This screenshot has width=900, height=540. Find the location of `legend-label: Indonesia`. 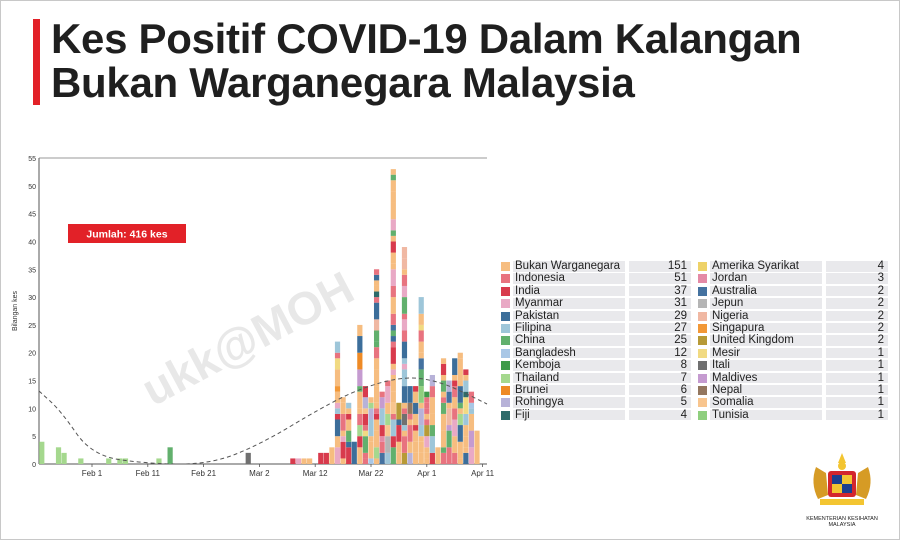

legend-label: Indonesia is located at coordinates (540, 278).